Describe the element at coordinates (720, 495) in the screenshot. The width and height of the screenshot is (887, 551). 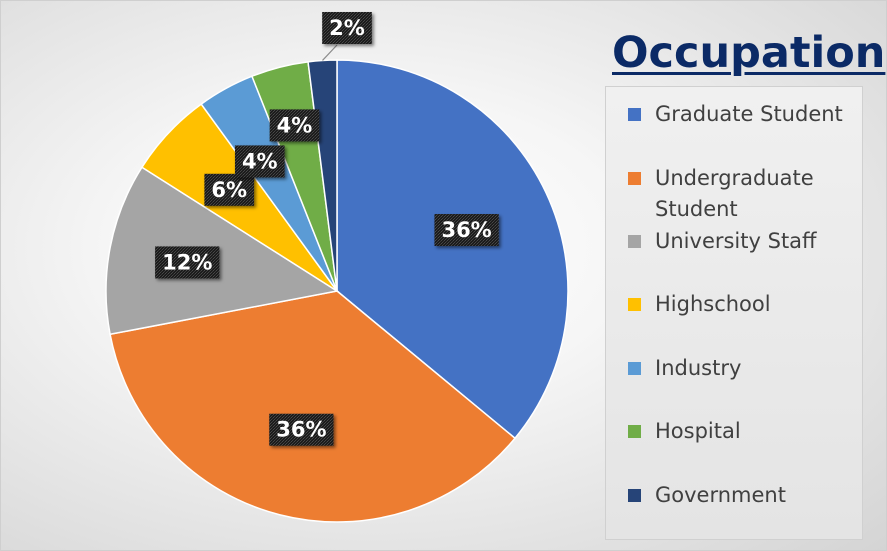
I see `legend-label: Government` at that location.